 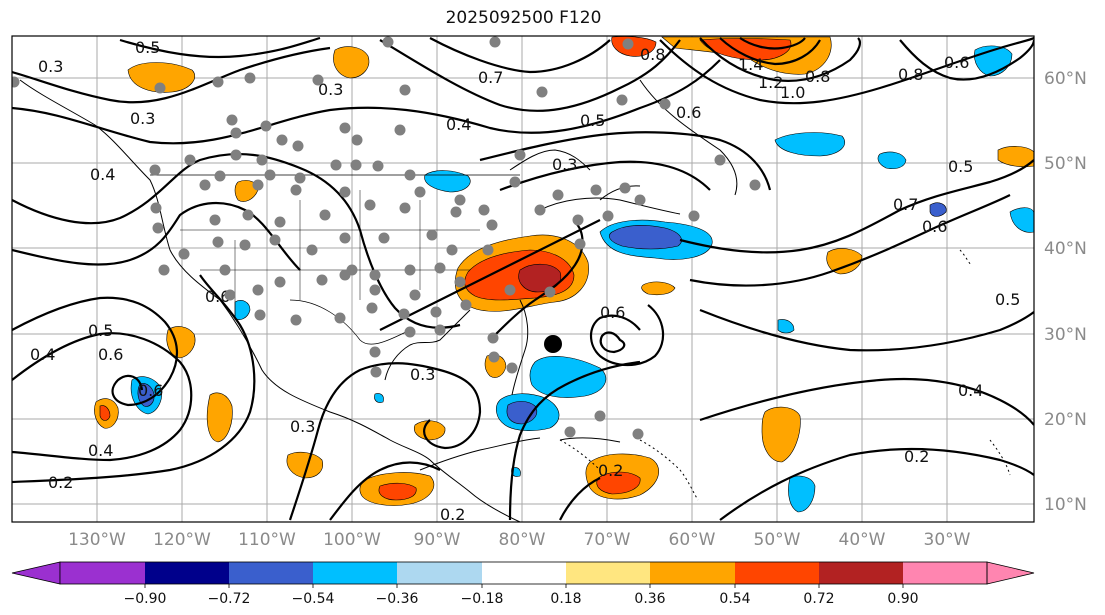 What do you see at coordinates (1065, 79) in the screenshot?
I see `lat-label: 60°N` at bounding box center [1065, 79].